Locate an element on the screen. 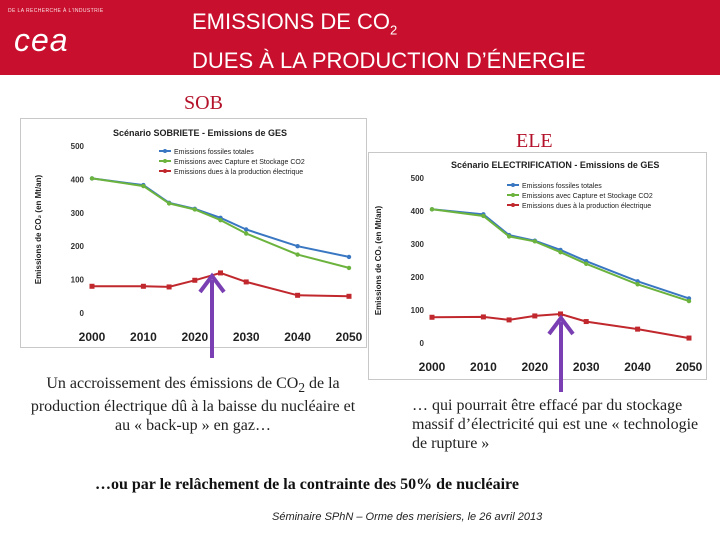  title-line-1: EMISSIONS DE CO2 is located at coordinates (389, 25).